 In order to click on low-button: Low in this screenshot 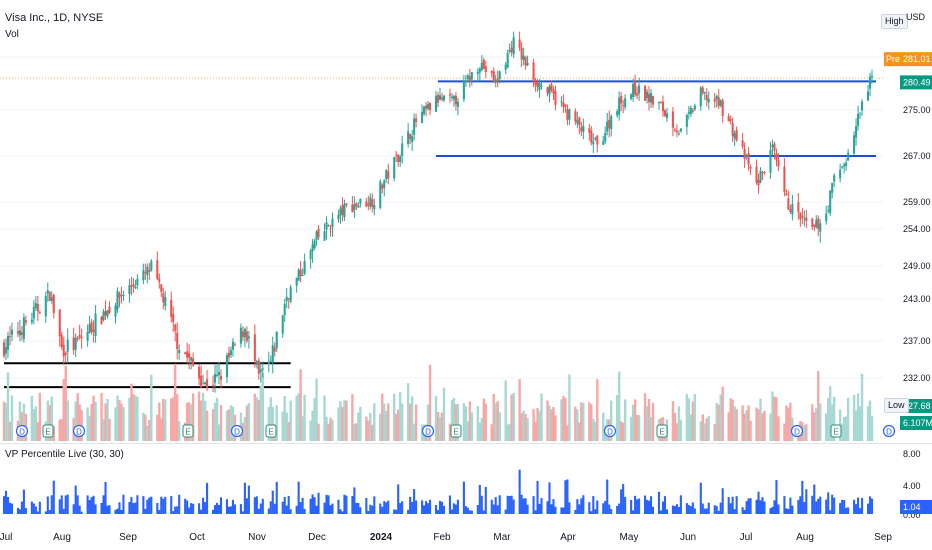, I will do `click(896, 405)`.